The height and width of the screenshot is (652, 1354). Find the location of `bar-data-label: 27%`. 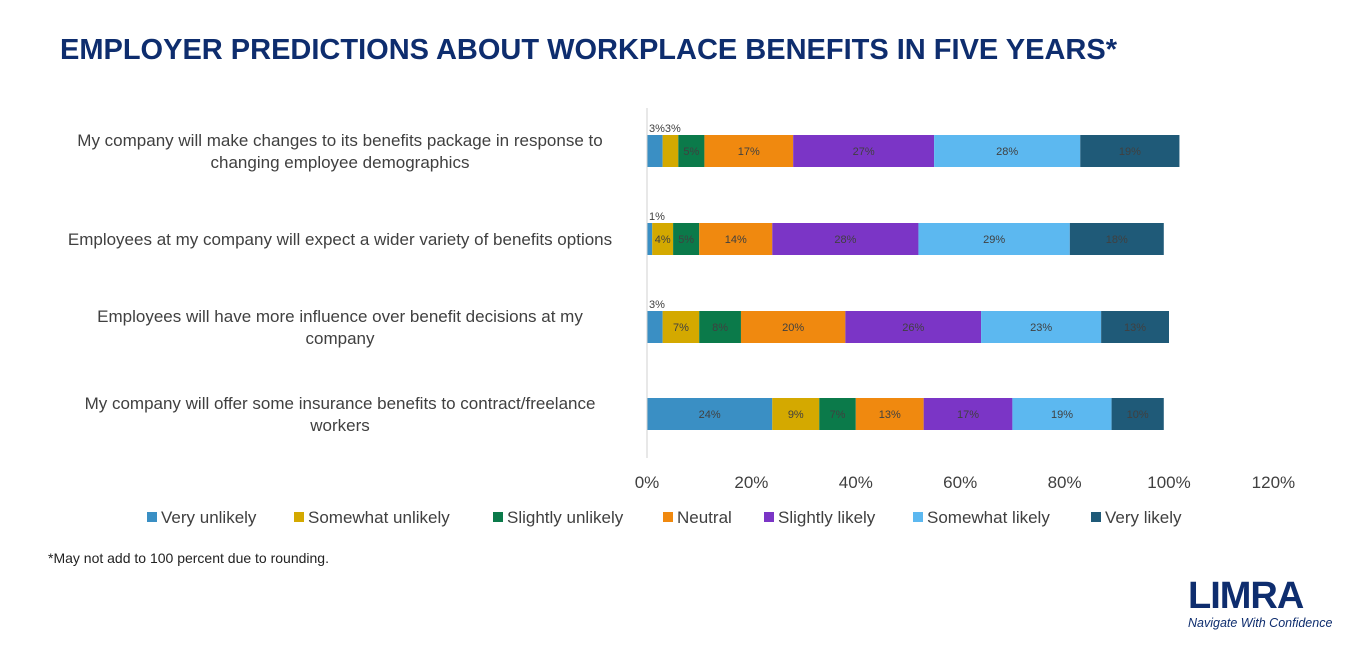

bar-data-label: 27% is located at coordinates (864, 152).